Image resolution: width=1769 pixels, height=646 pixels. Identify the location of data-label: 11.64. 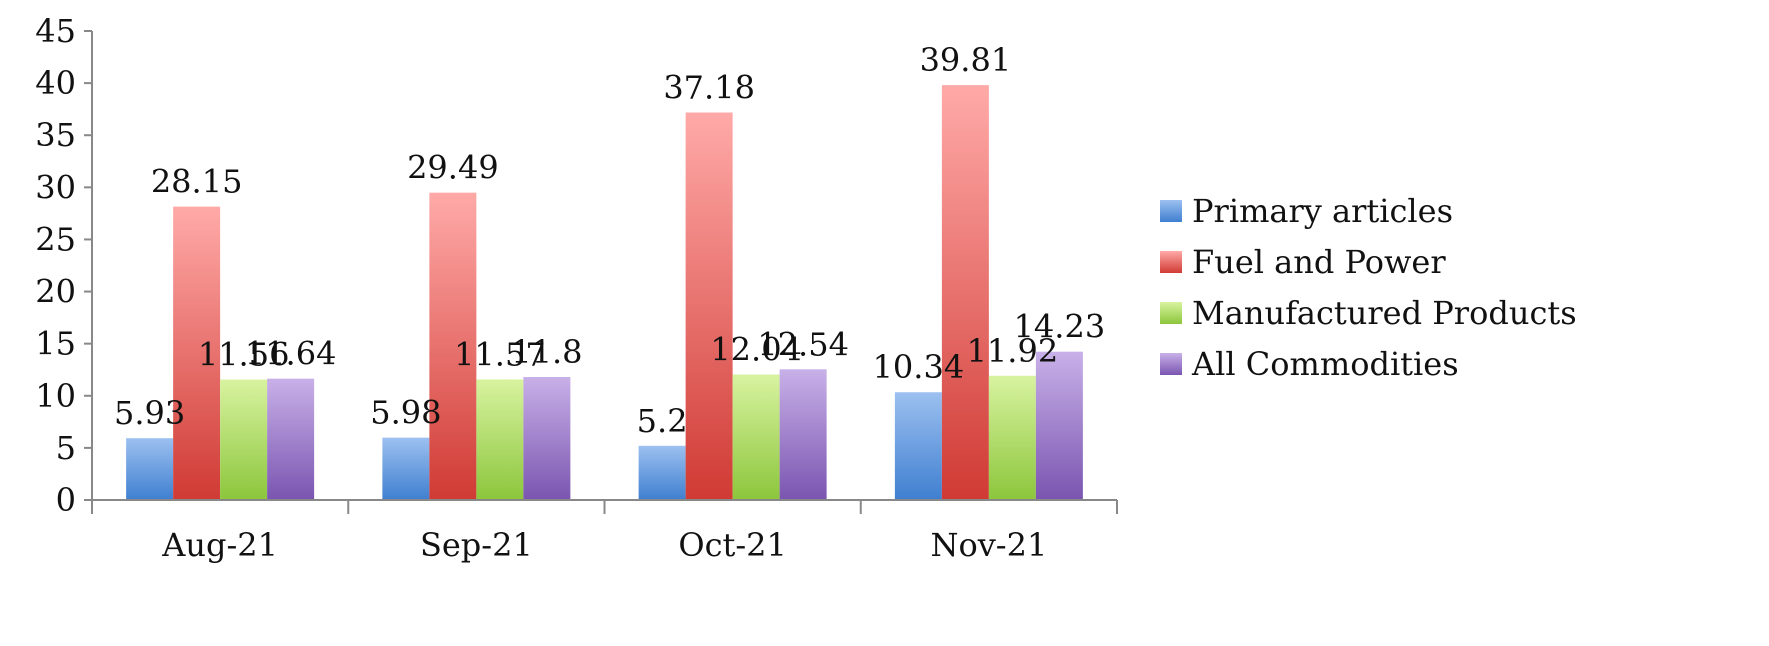
(291, 354).